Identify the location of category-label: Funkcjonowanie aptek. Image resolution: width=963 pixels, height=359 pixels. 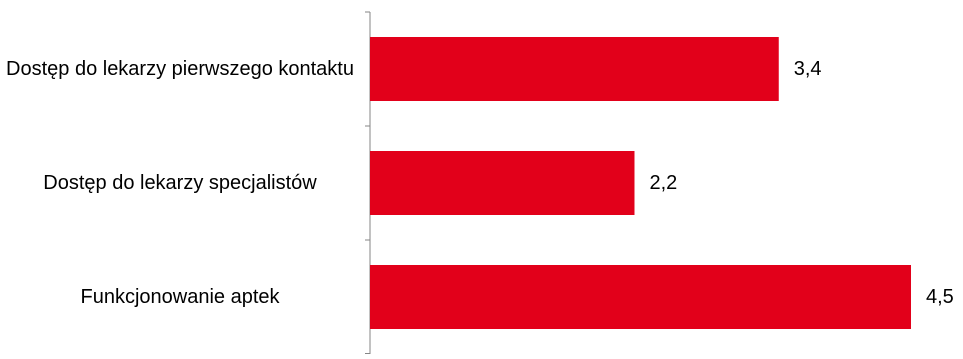
(180, 297).